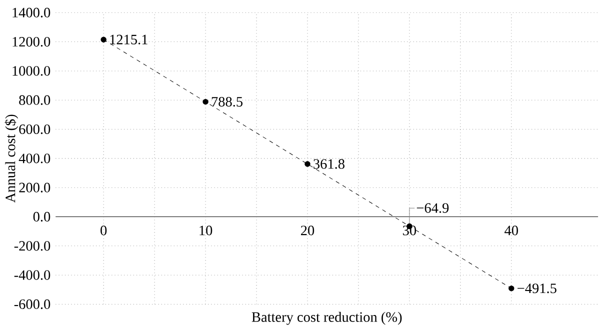  I want to click on x-tick-label: 0, so click(103, 231).